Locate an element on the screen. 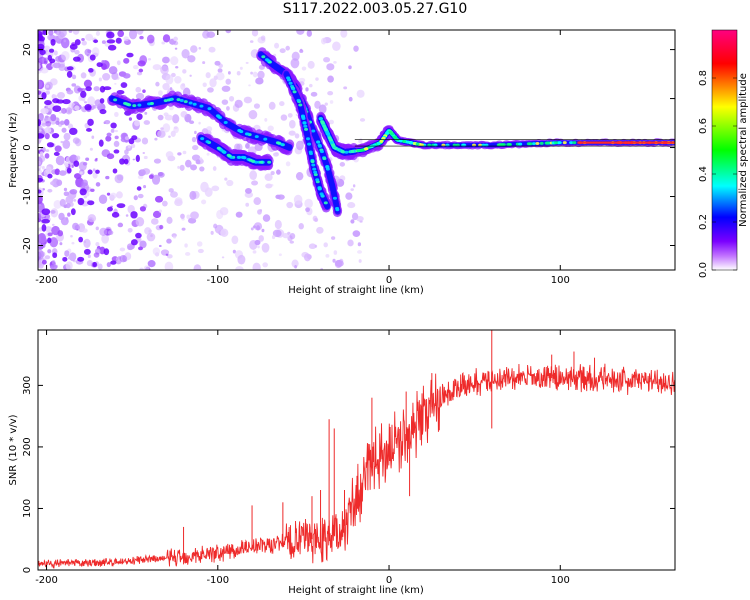  colorbar-tick-label: 0.0 is located at coordinates (703, 270).